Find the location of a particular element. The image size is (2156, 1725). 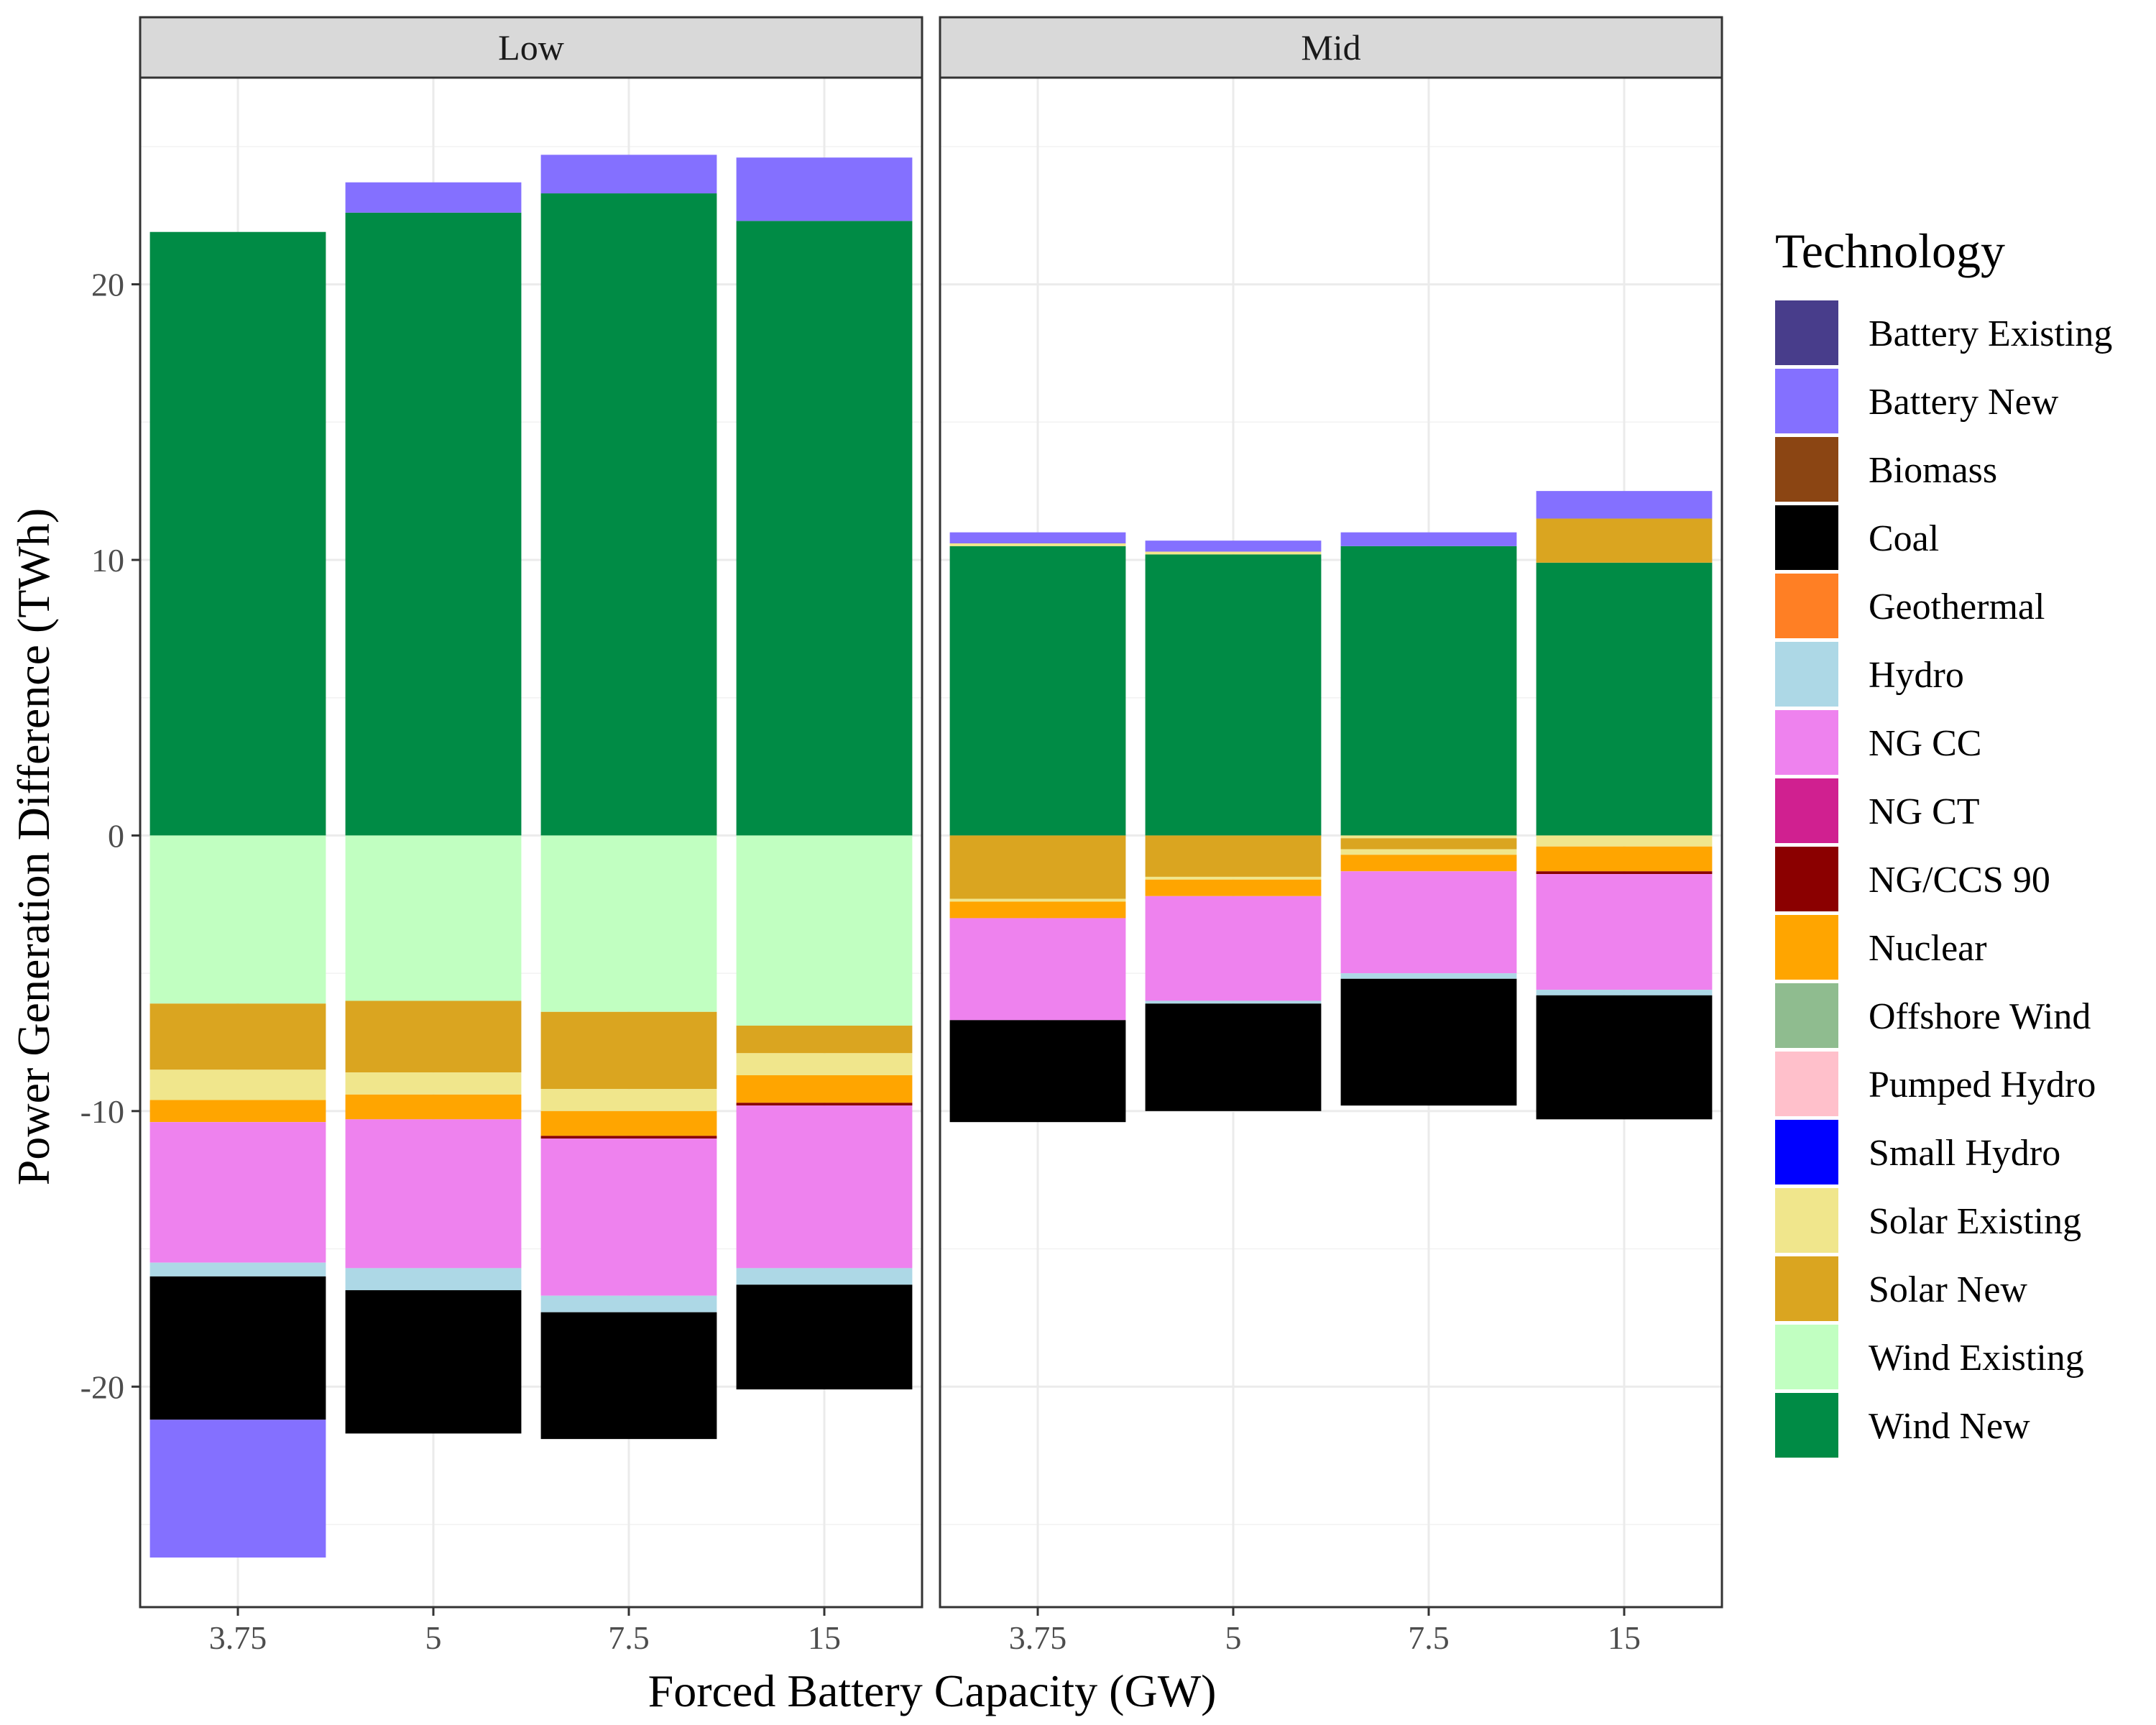

y-tick-label: -20 is located at coordinates (102, 1386).